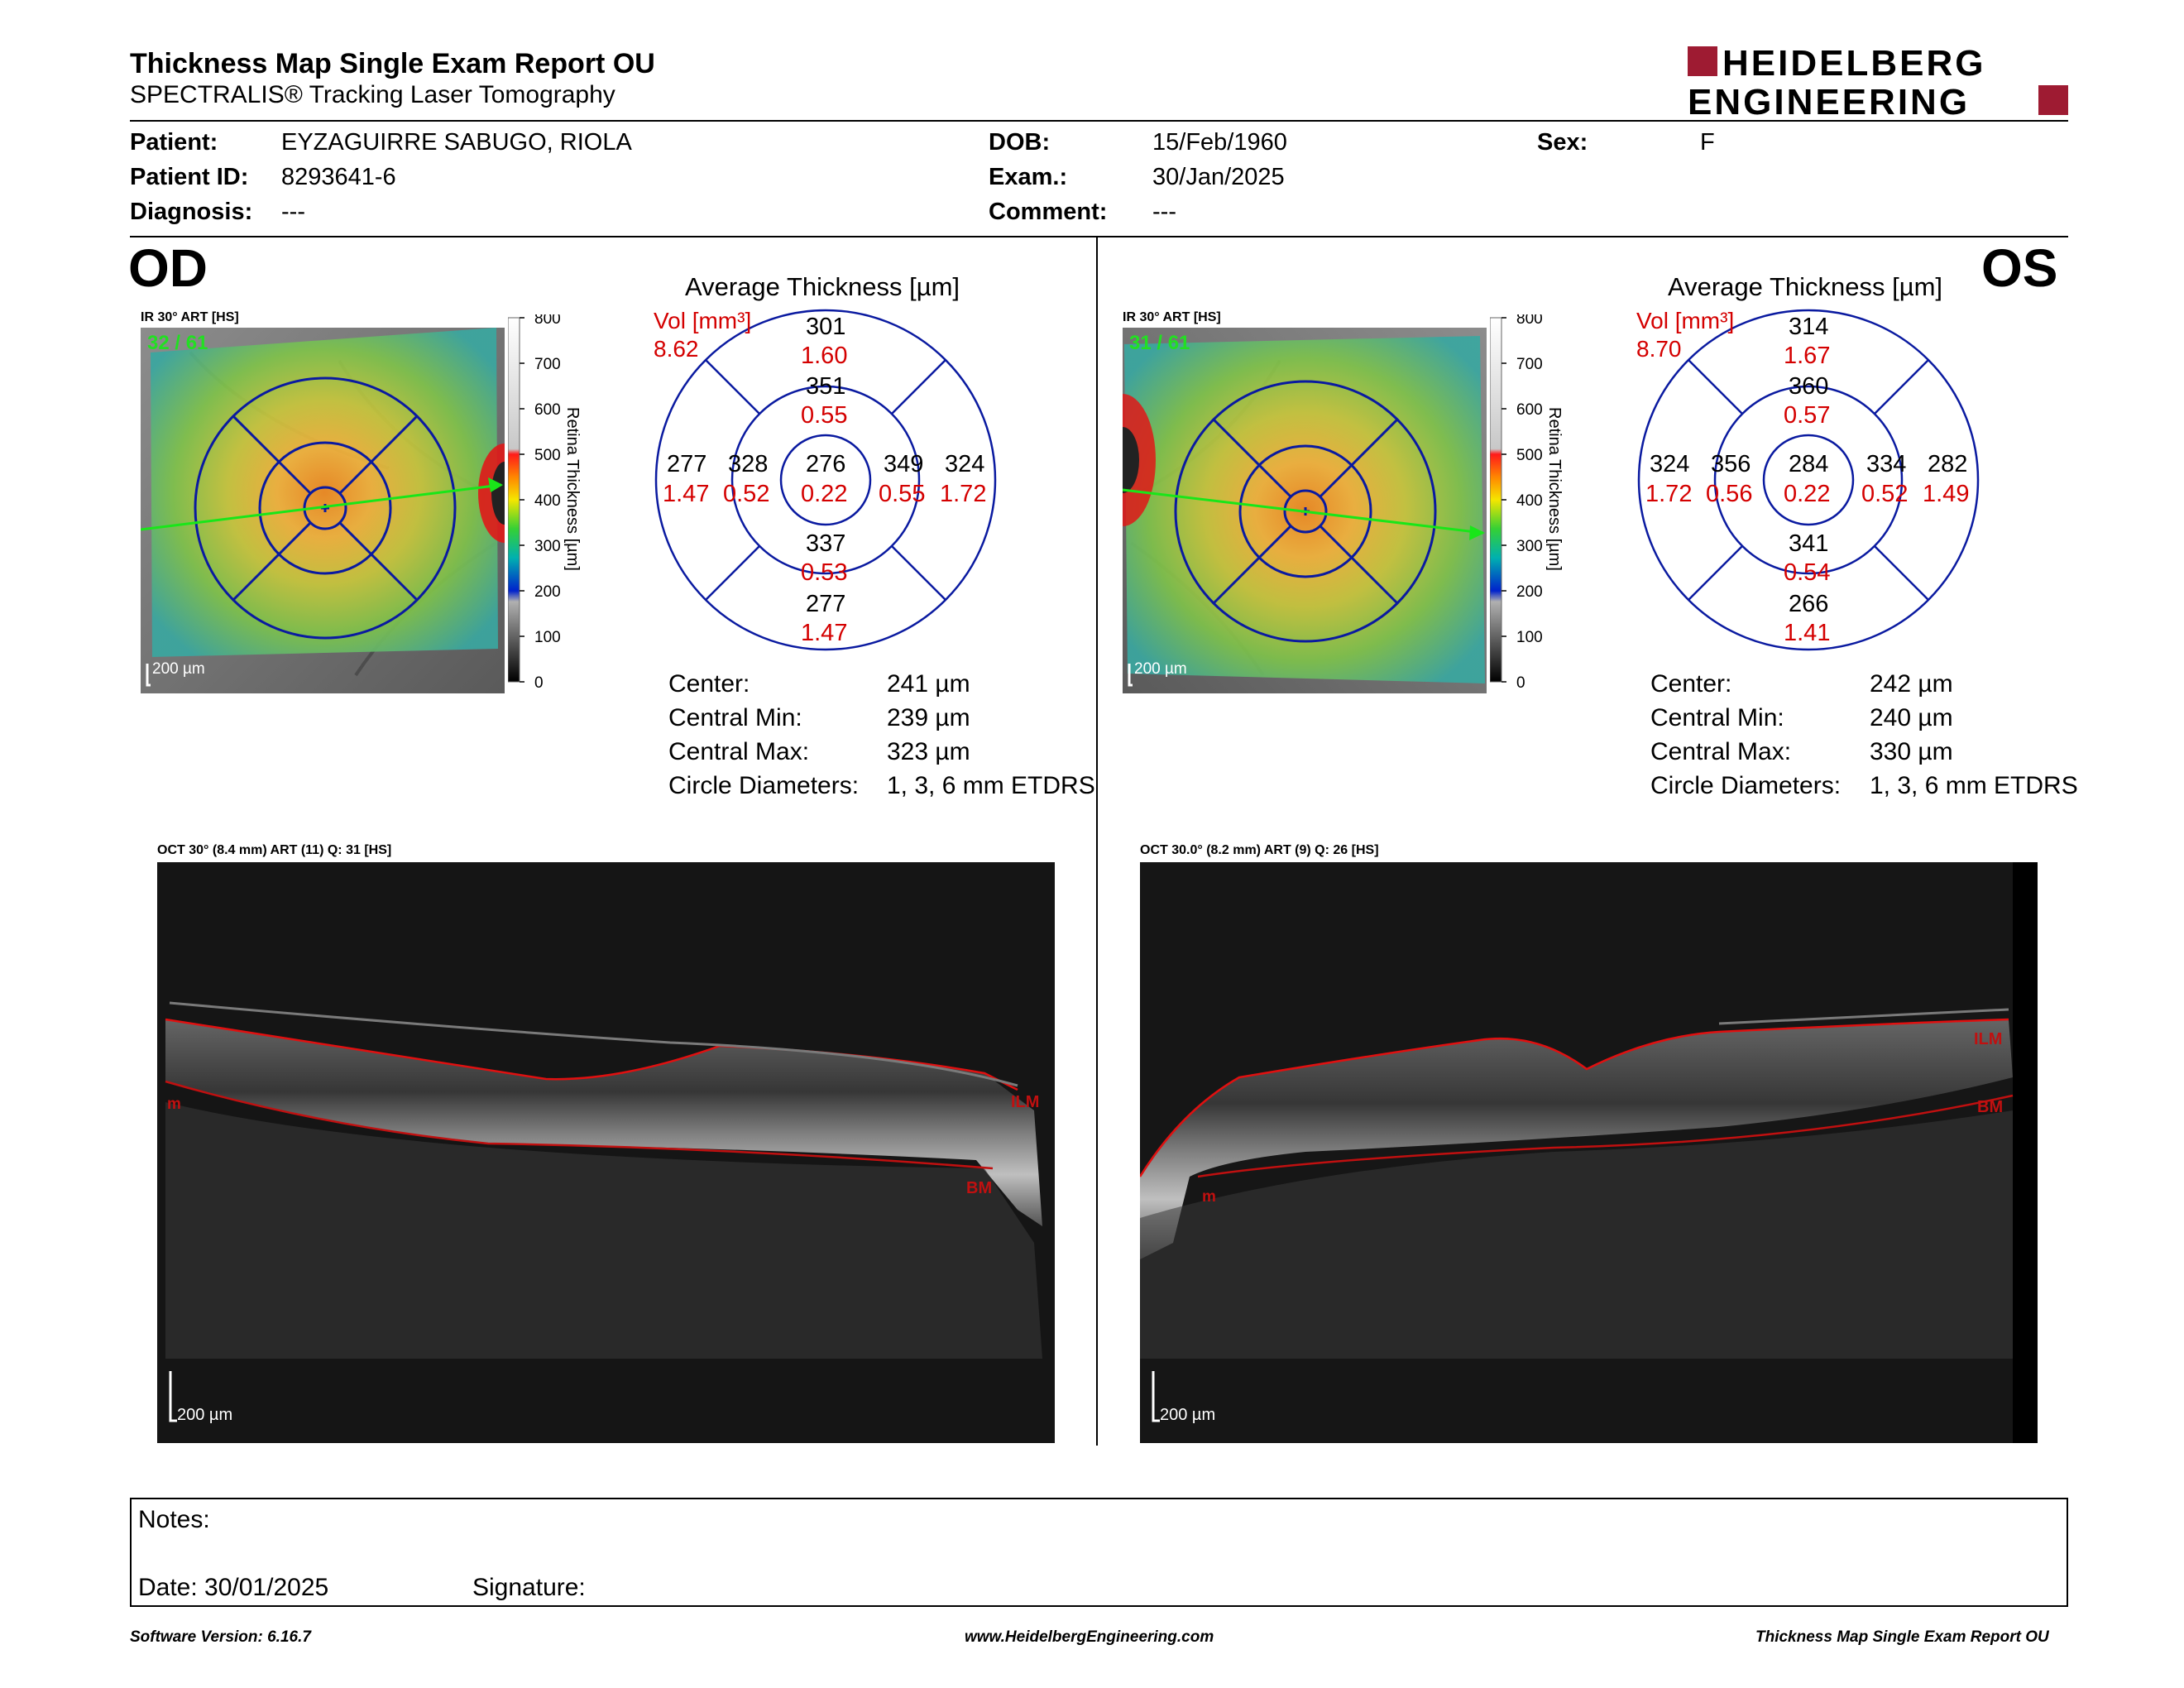  I want to click on od-scale-tick-label: 0, so click(539, 683).